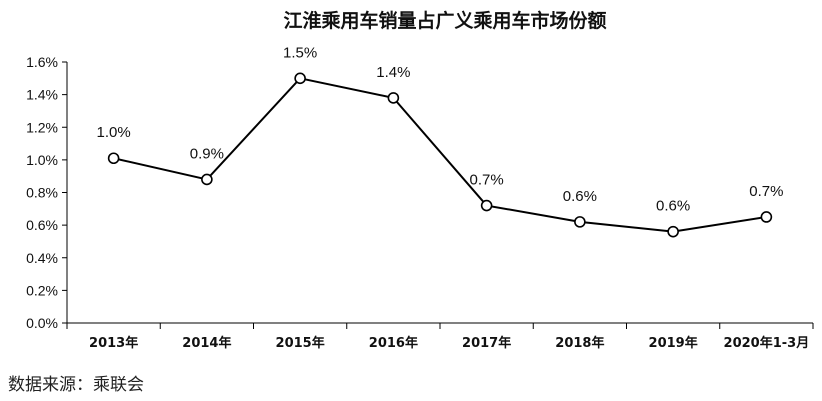 This screenshot has height=401, width=822. I want to click on x-tick-label: 2015年, so click(300, 343).